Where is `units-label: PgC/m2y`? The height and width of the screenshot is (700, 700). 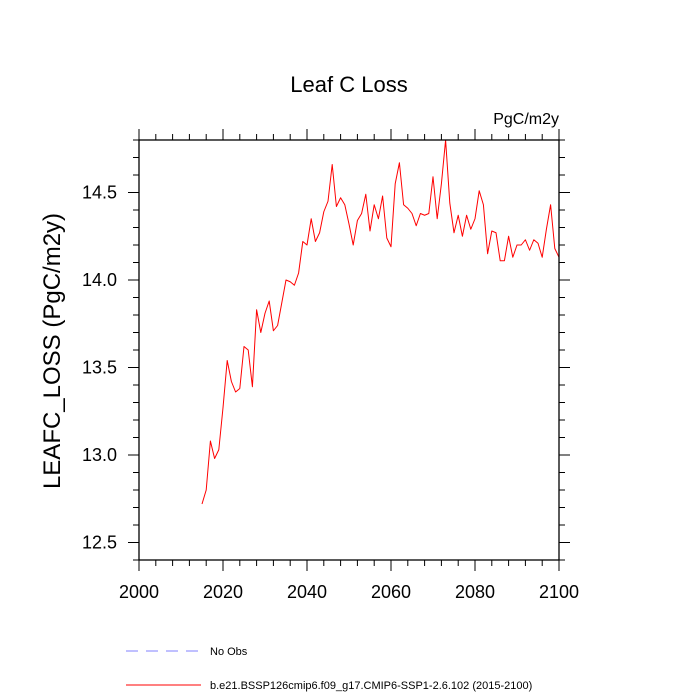
units-label: PgC/m2y is located at coordinates (526, 119).